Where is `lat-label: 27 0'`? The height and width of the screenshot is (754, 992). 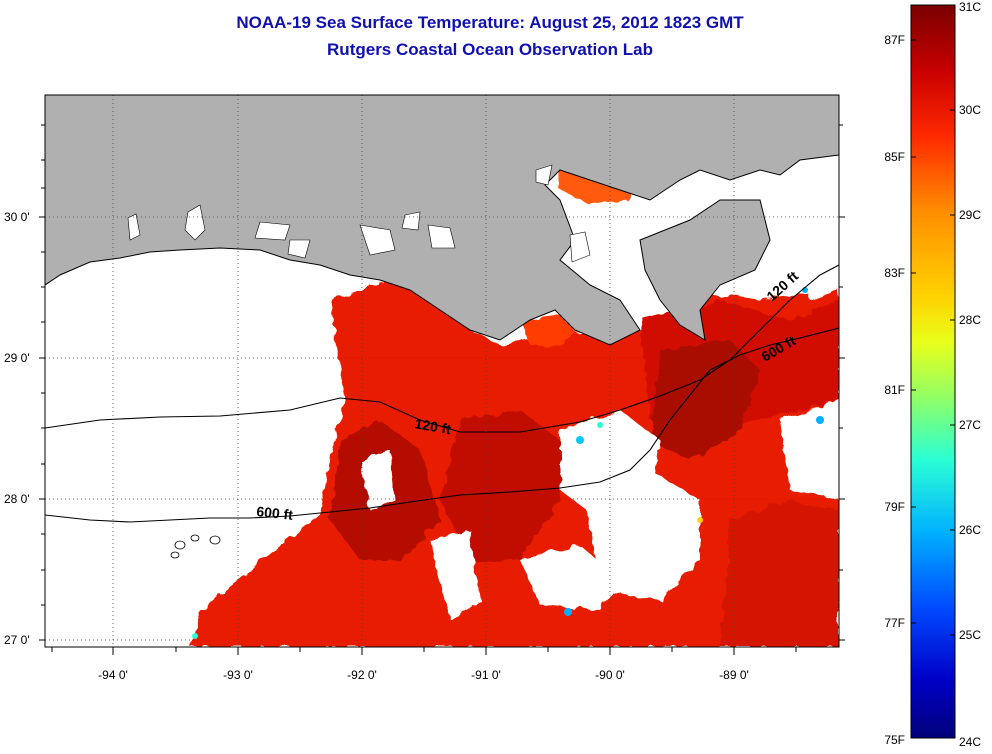 lat-label: 27 0' is located at coordinates (17, 640).